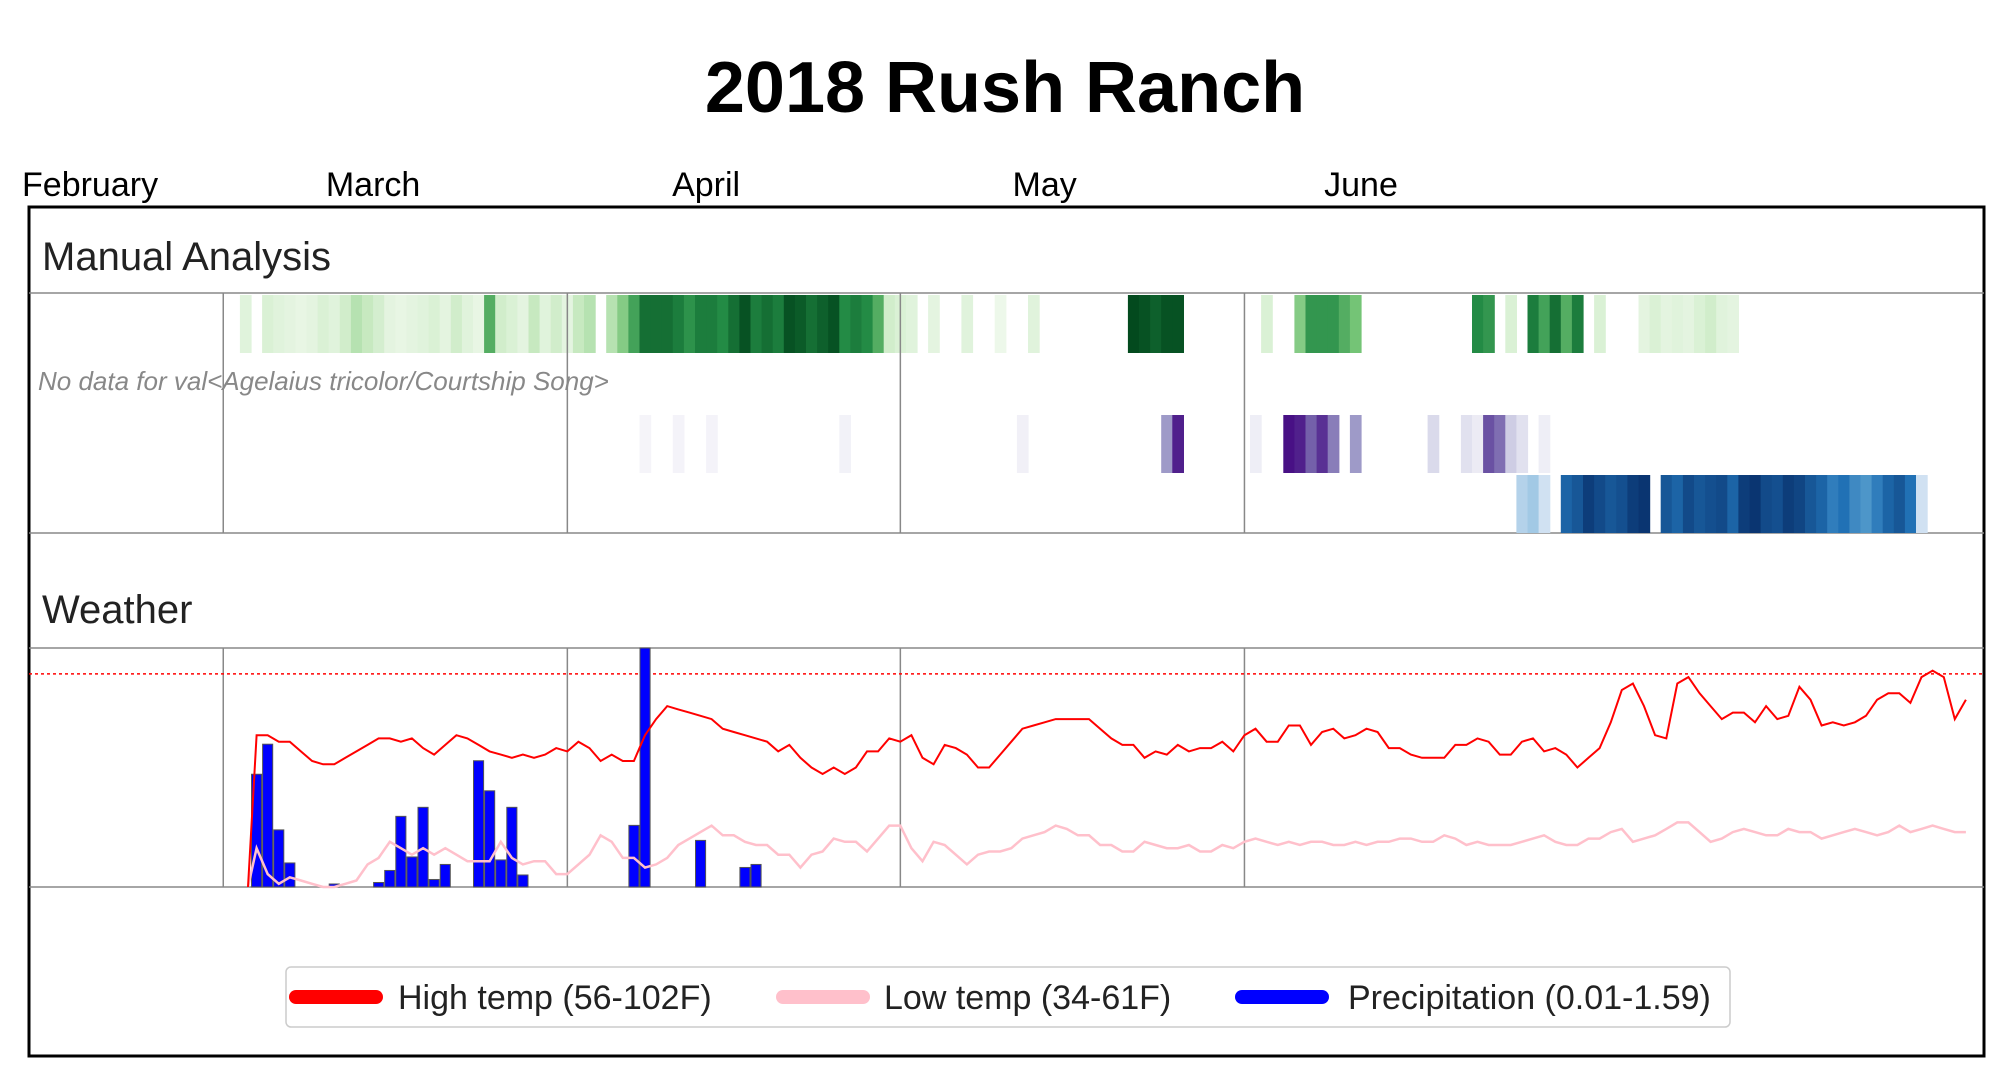 The width and height of the screenshot is (2009, 1079). Describe the element at coordinates (1106, 855) in the screenshot. I see `low-temp-line` at that location.